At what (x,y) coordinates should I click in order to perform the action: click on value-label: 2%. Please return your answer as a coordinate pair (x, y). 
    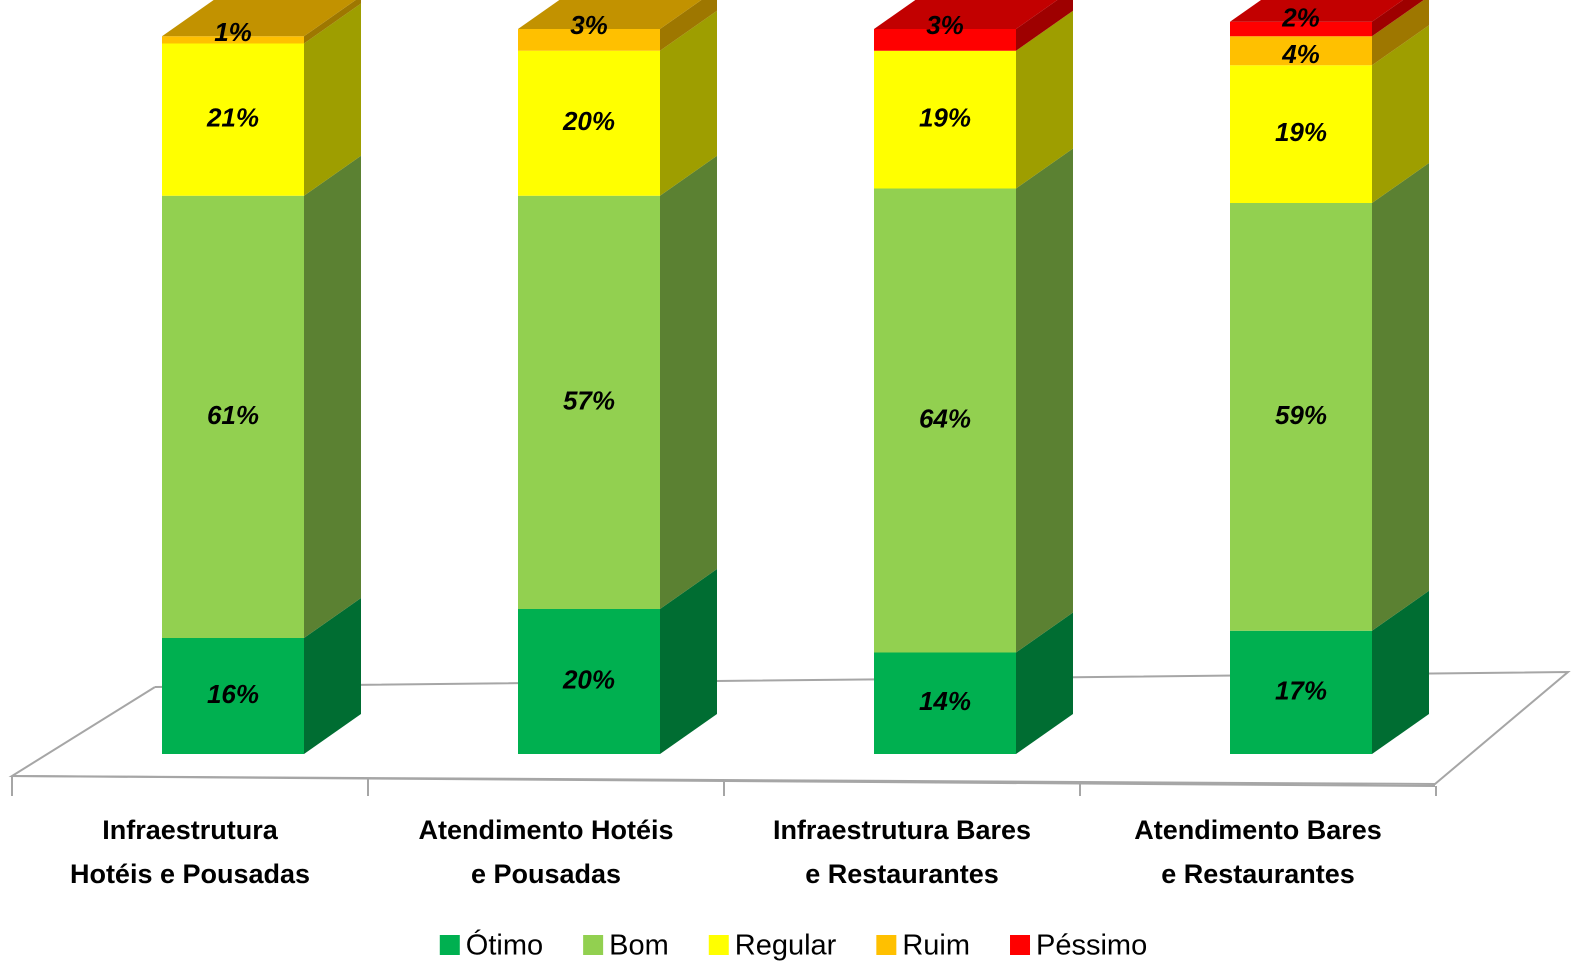
    Looking at the image, I should click on (1300, 18).